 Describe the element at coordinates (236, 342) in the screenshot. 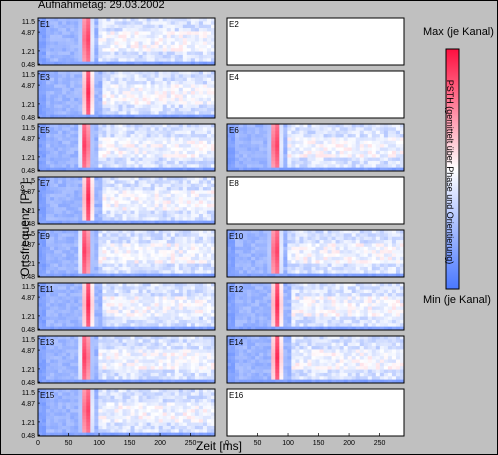

I see `panel-label: E14` at that location.